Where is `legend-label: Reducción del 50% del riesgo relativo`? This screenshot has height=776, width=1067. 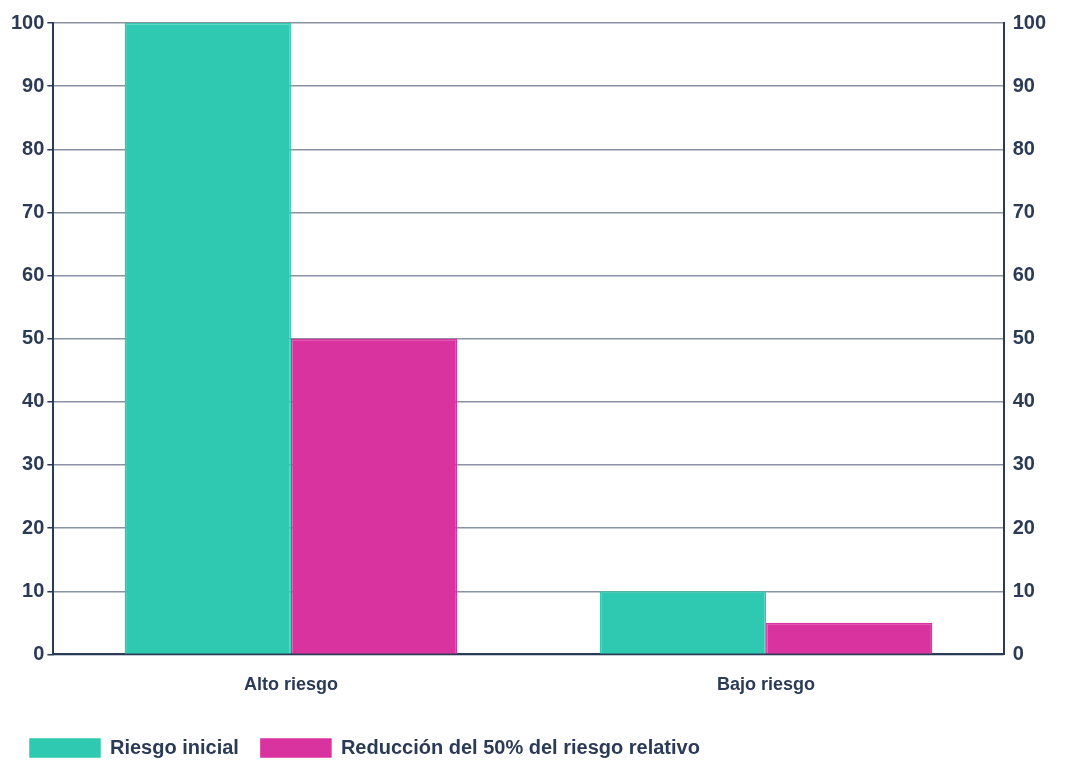
legend-label: Reducción del 50% del riesgo relativo is located at coordinates (520, 746).